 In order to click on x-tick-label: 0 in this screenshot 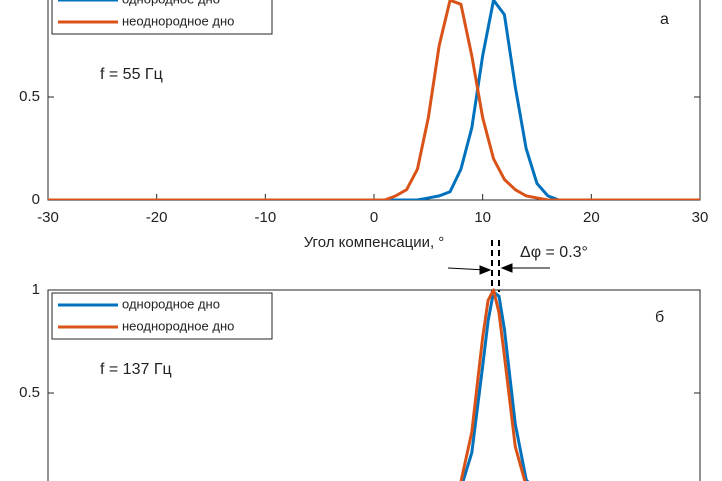, I will do `click(374, 217)`.